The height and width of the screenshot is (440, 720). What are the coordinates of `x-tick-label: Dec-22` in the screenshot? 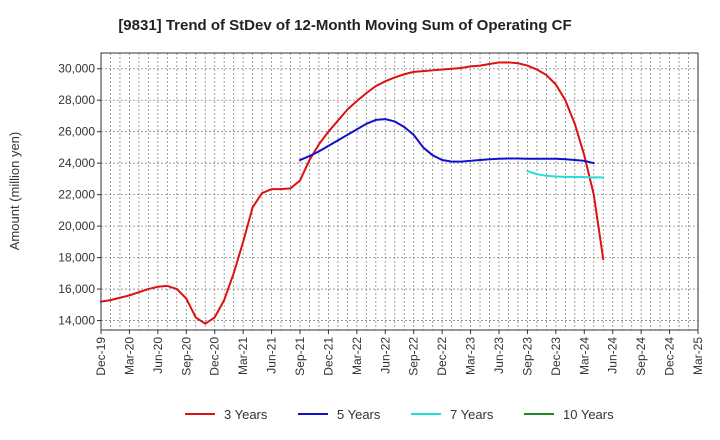 It's located at (442, 356).